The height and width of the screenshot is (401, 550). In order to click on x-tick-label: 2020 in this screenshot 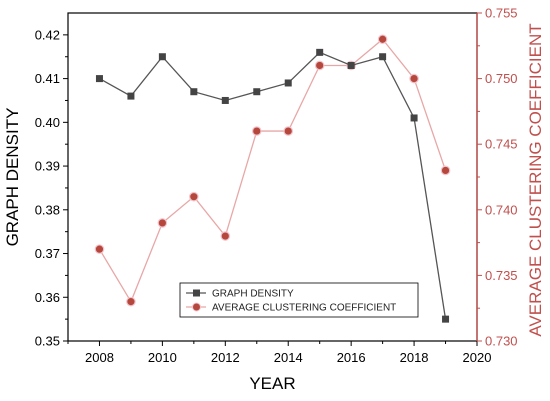, I will do `click(477, 357)`.